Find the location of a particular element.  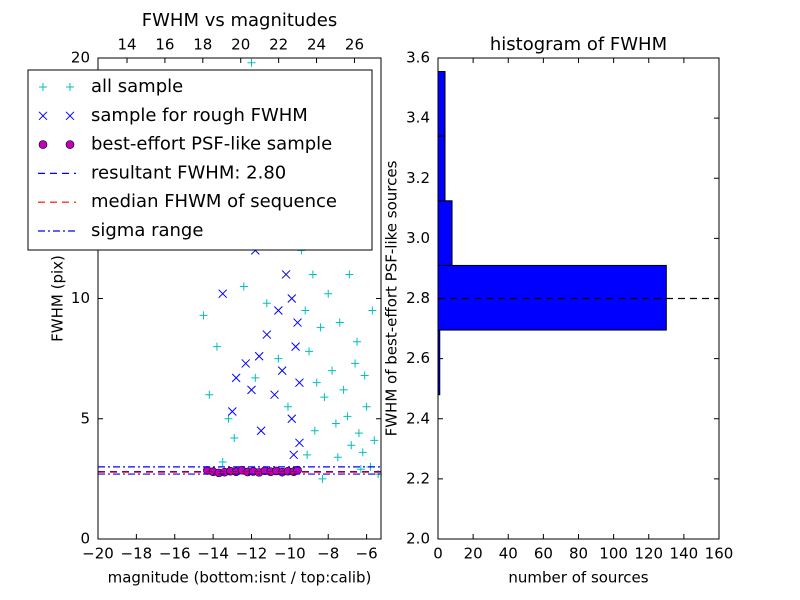

x-tick-label: 60 is located at coordinates (543, 554).